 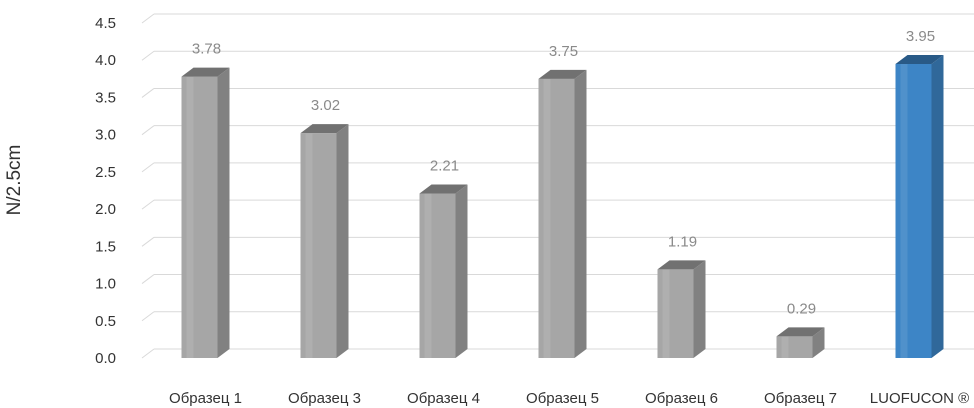 What do you see at coordinates (920, 36) in the screenshot?
I see `bar-value-label: 3.95` at bounding box center [920, 36].